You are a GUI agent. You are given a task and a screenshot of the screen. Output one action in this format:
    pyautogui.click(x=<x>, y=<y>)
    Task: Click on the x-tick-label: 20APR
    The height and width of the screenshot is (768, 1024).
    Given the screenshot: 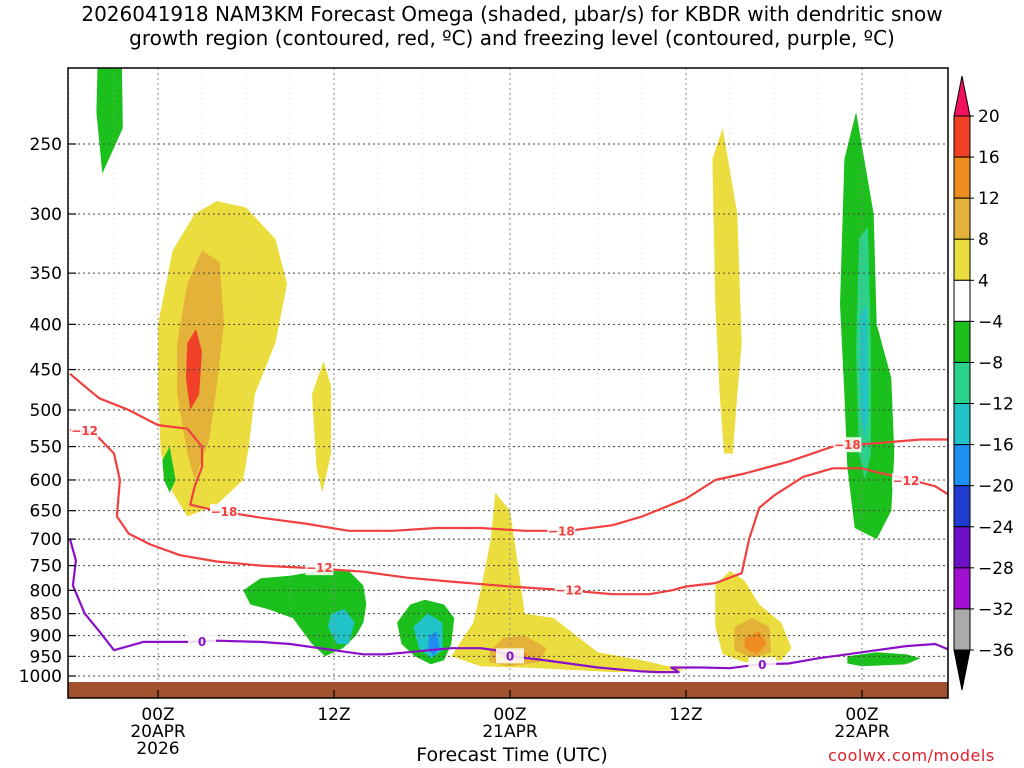 What is the action you would take?
    pyautogui.click(x=158, y=732)
    